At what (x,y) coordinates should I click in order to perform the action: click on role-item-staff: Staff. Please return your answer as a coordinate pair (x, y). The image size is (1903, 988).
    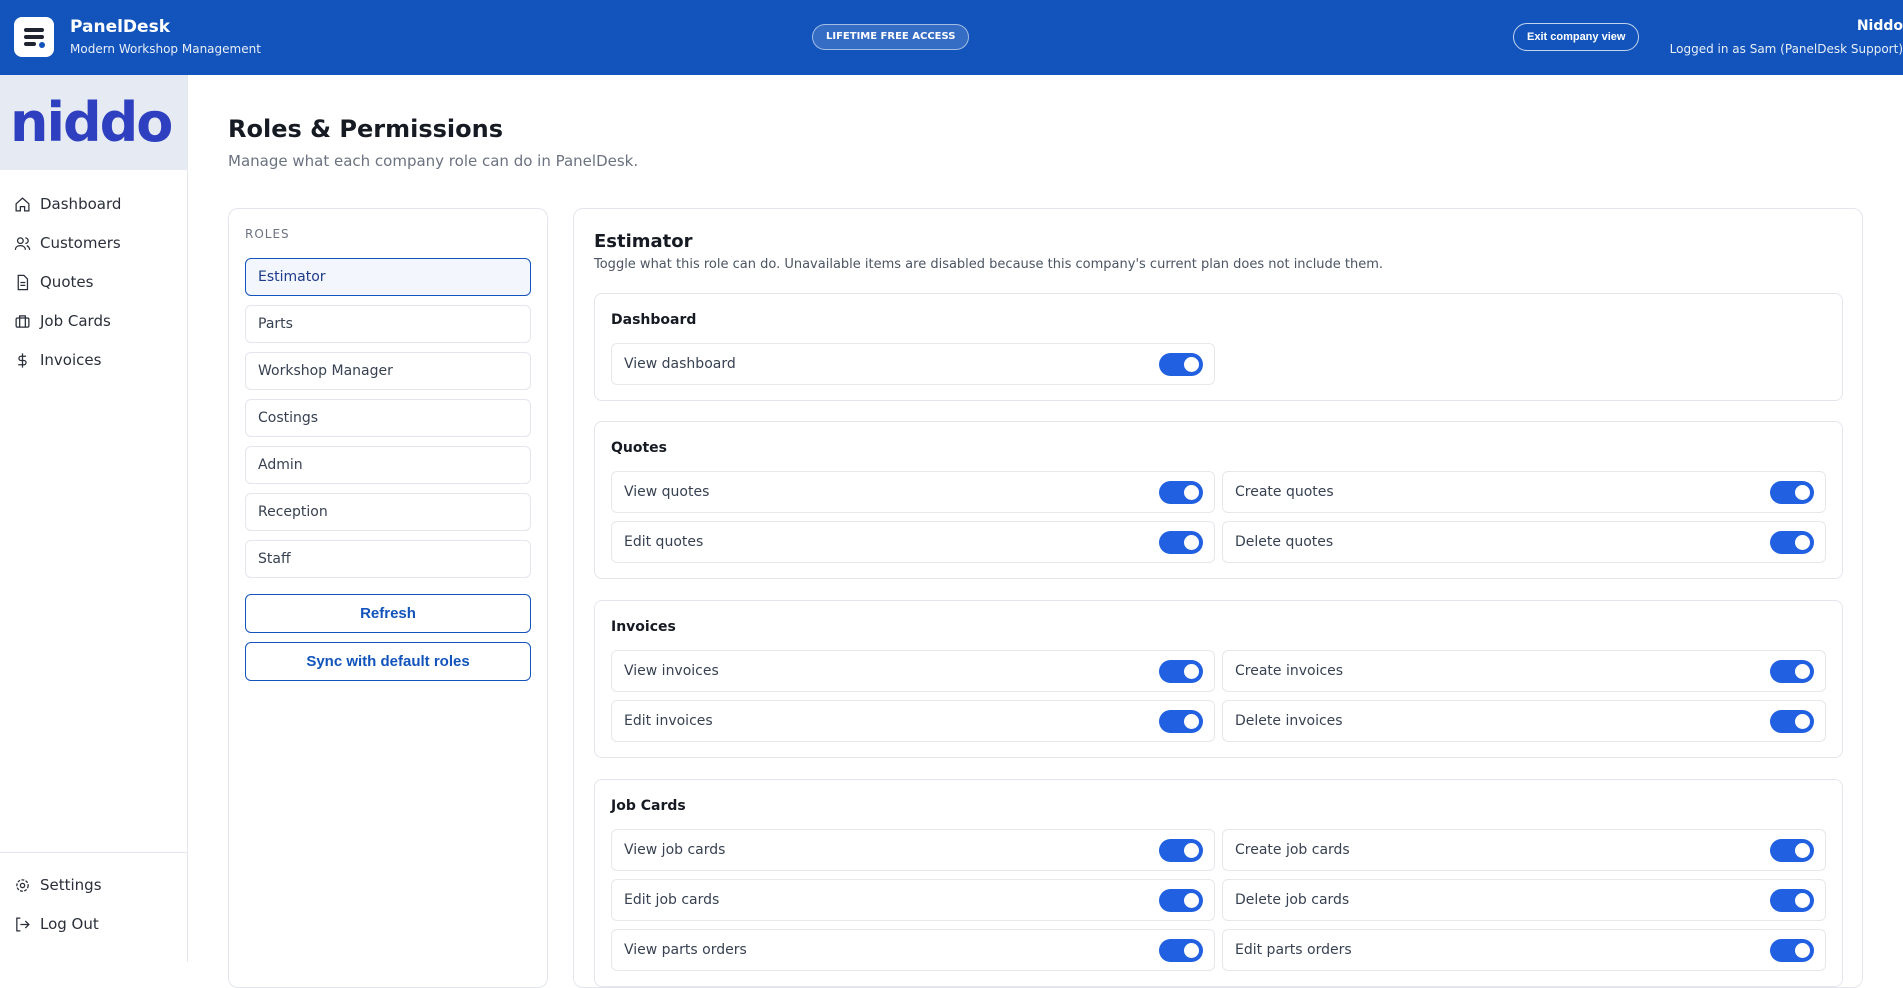
    Looking at the image, I should click on (388, 559).